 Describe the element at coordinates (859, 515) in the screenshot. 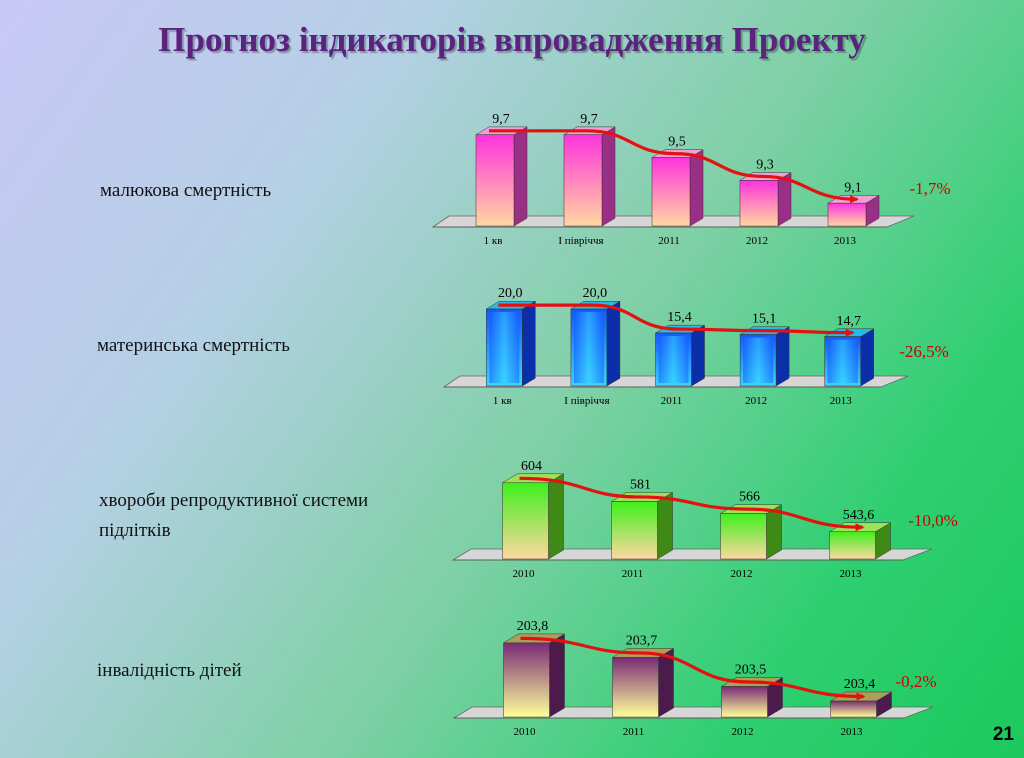

I see `data-label: 543,6` at that location.